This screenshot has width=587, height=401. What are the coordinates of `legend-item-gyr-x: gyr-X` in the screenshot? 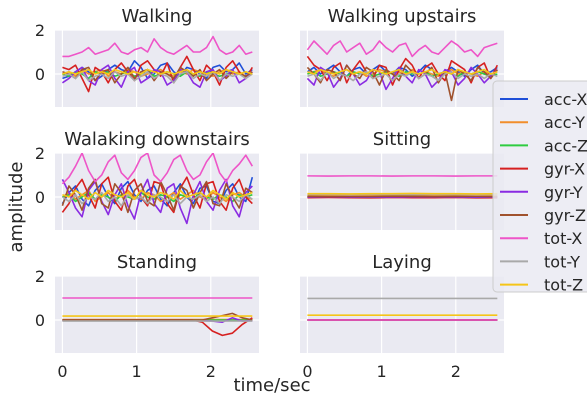 It's located at (542, 169).